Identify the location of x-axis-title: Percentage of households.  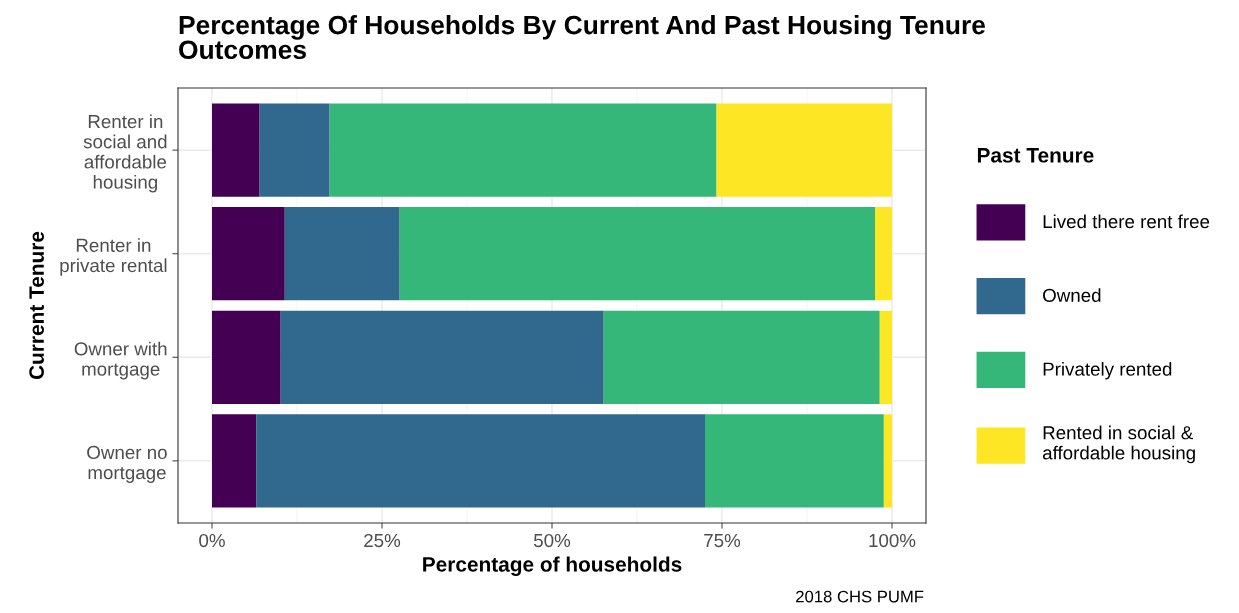
(552, 566).